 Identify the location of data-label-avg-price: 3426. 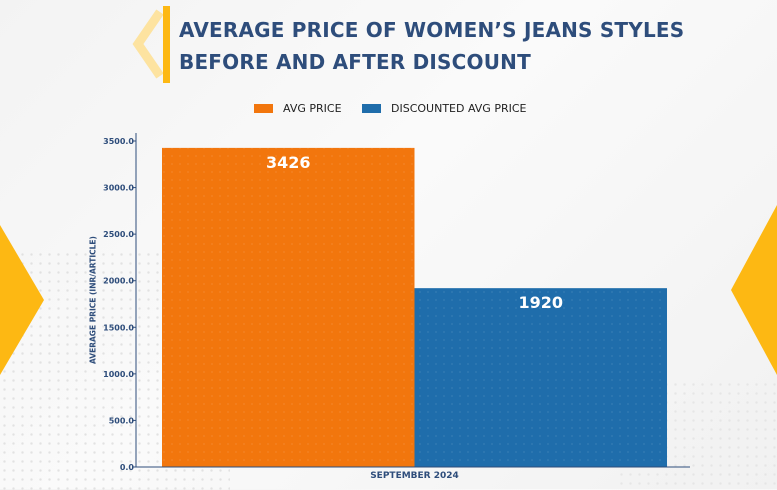
(288, 162).